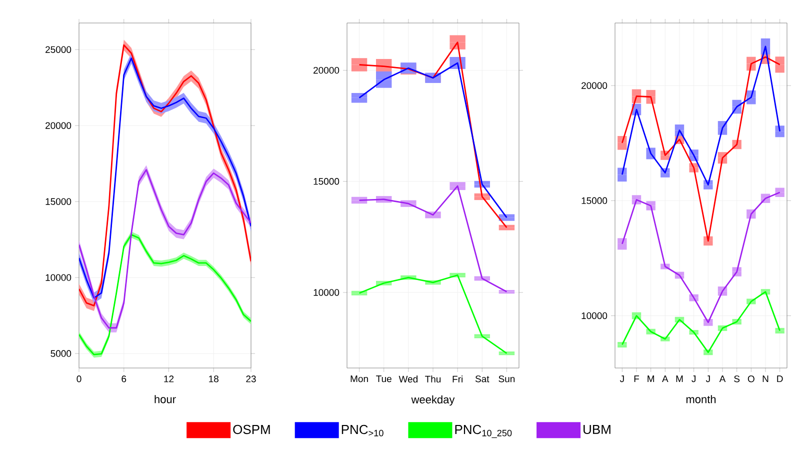 This screenshot has width=793, height=449. Describe the element at coordinates (213, 379) in the screenshot. I see `x-tick-label: 18` at that location.